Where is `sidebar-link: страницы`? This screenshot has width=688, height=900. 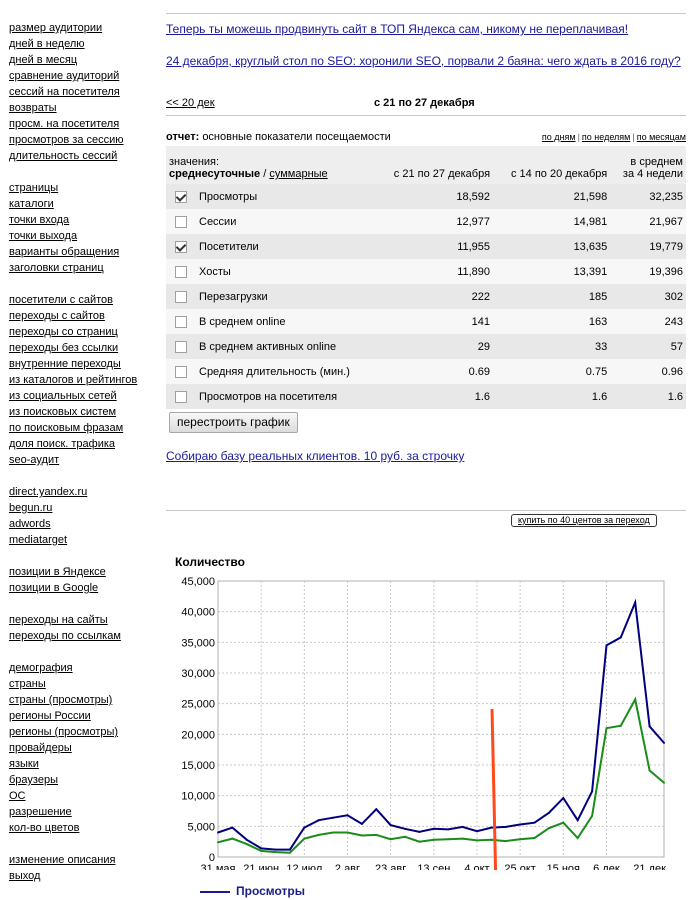
sidebar-link: страницы is located at coordinates (34, 188).